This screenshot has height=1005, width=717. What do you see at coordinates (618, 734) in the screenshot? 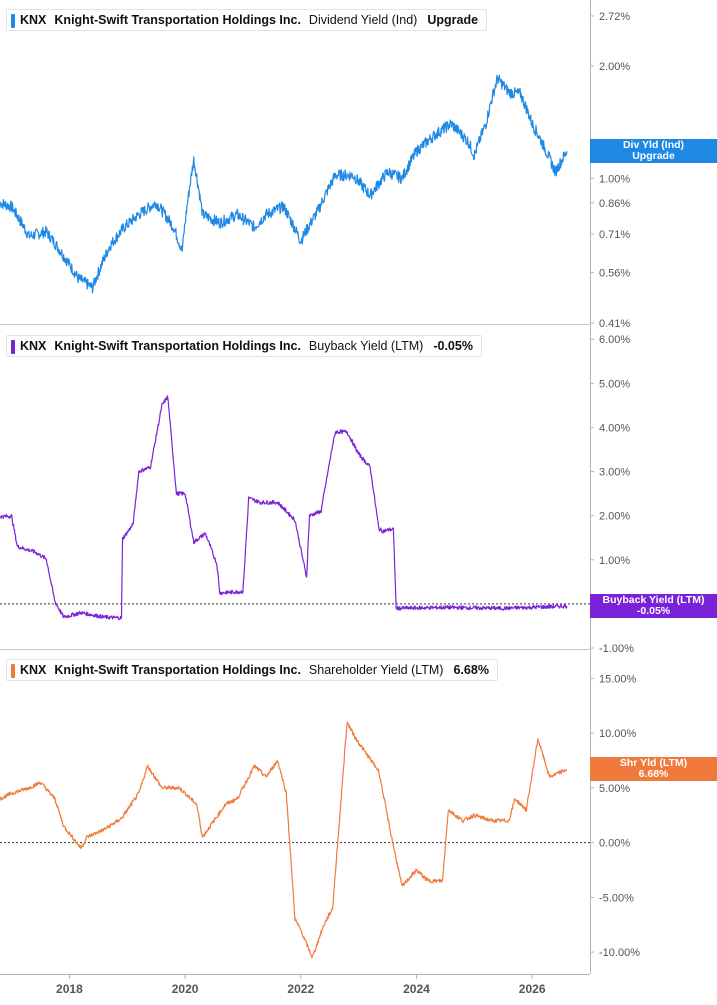
I see `y-tick-label: 10.00%` at bounding box center [618, 734].